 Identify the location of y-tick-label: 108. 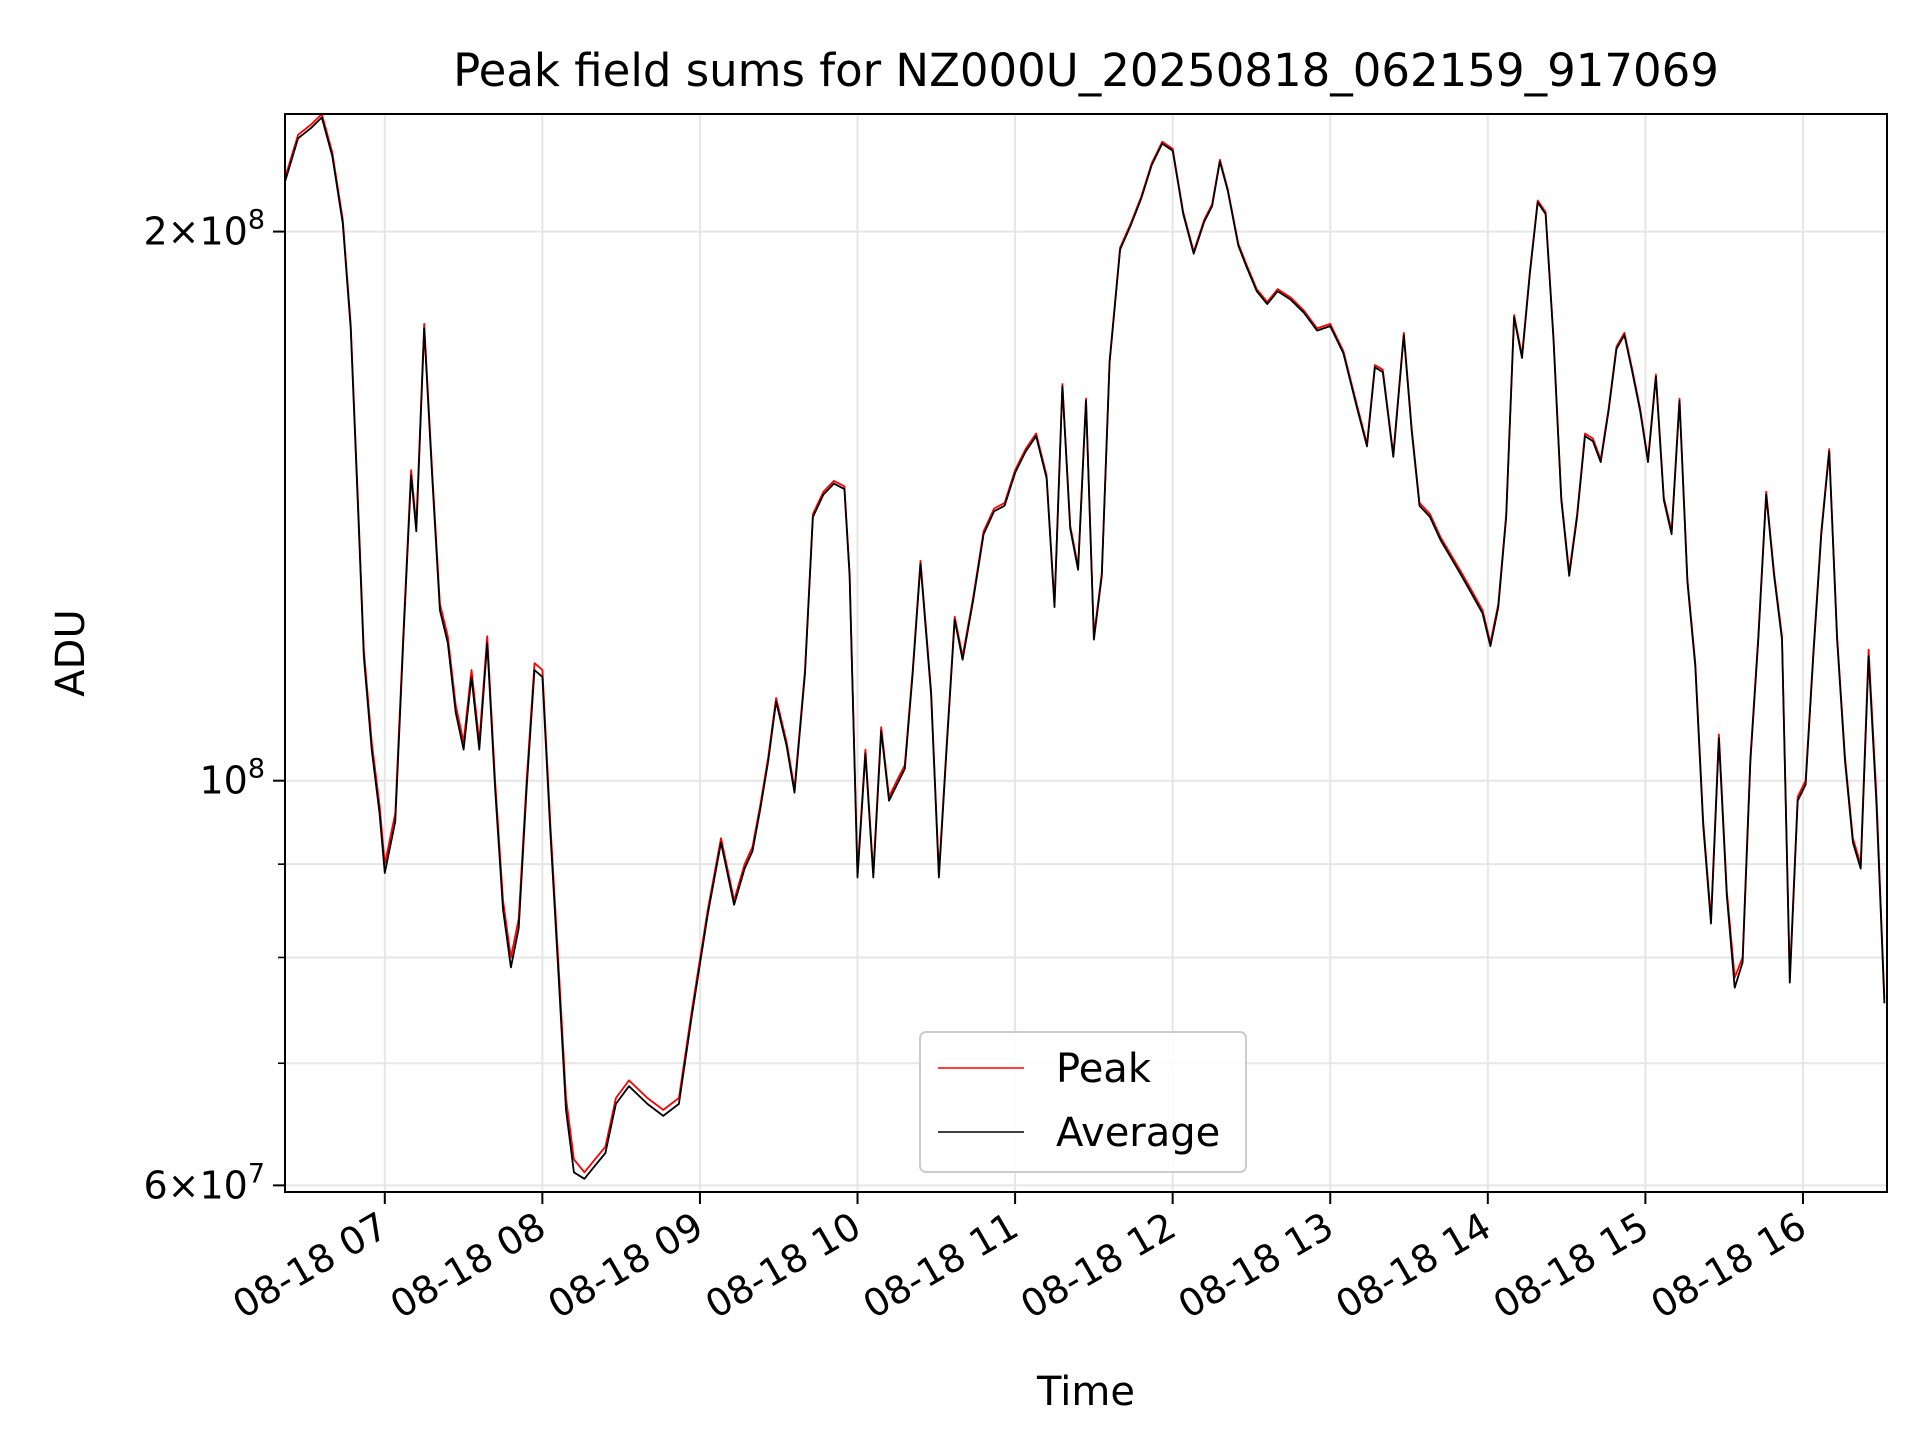
(232, 778).